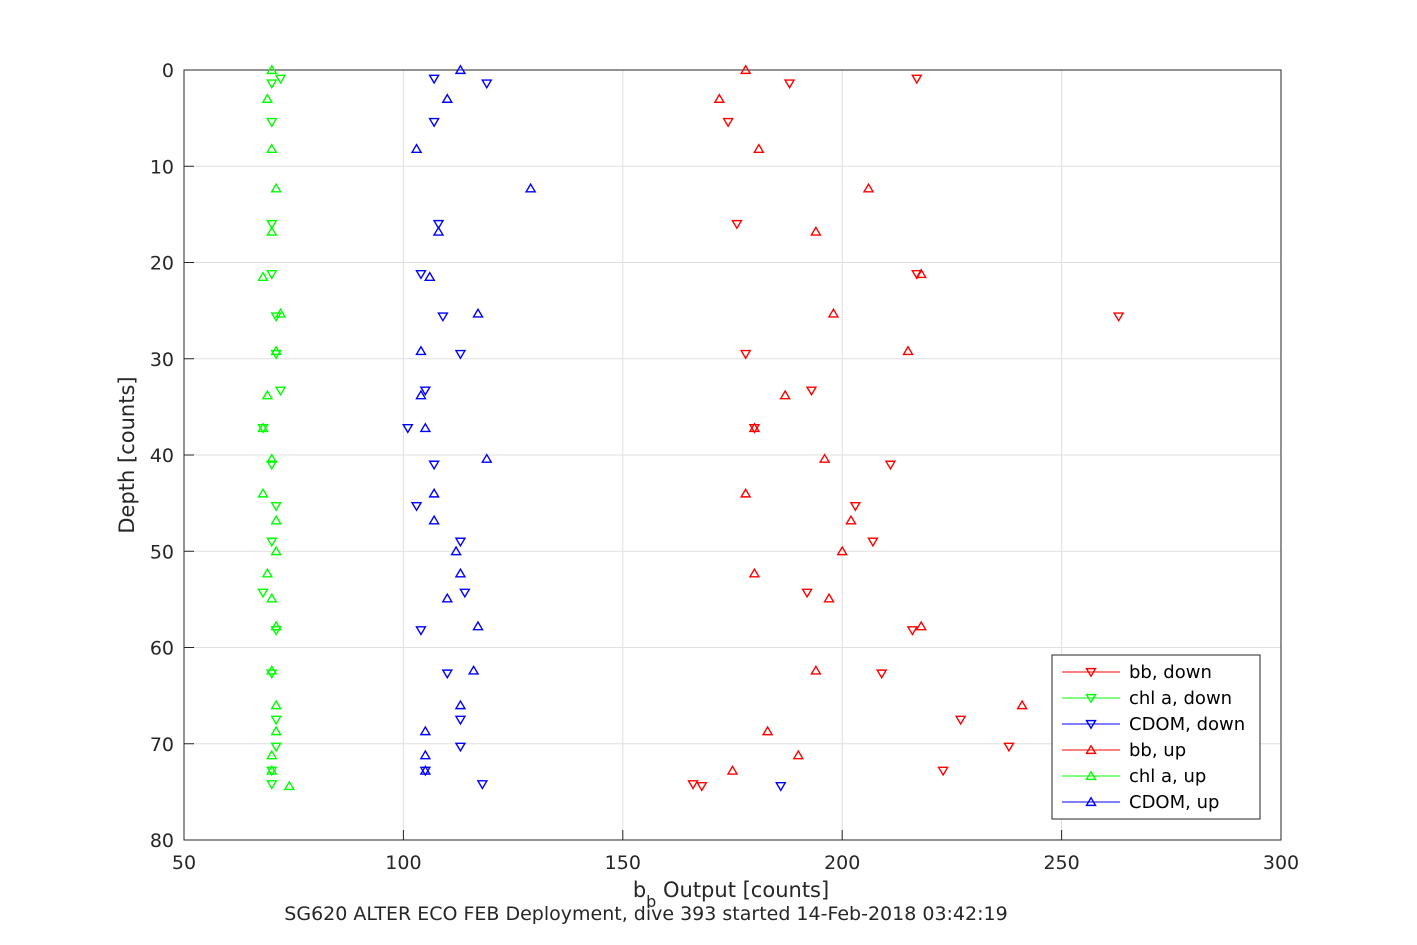  Describe the element at coordinates (162, 456) in the screenshot. I see `y-tick-label: 40` at that location.